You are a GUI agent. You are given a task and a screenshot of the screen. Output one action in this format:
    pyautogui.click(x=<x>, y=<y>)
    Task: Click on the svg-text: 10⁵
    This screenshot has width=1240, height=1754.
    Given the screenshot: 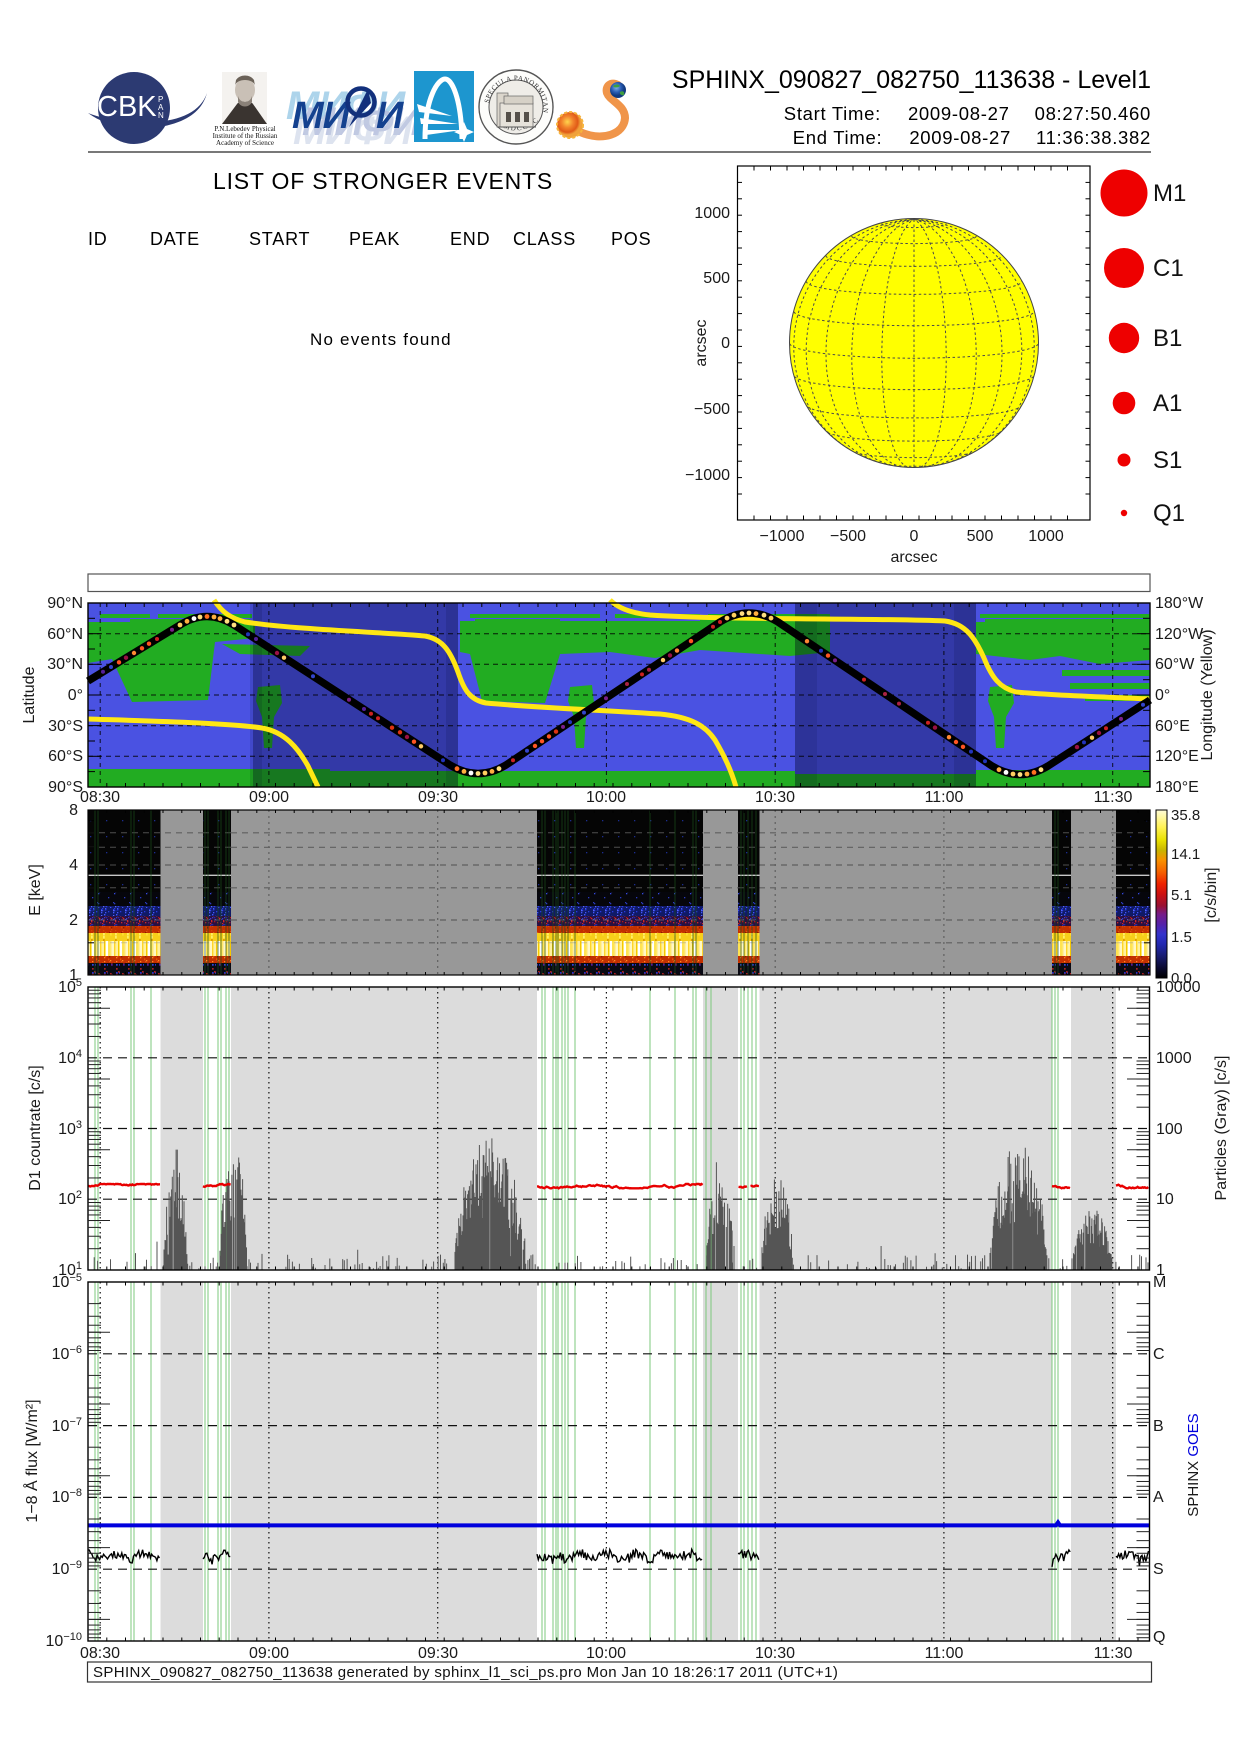 What is the action you would take?
    pyautogui.click(x=70, y=986)
    